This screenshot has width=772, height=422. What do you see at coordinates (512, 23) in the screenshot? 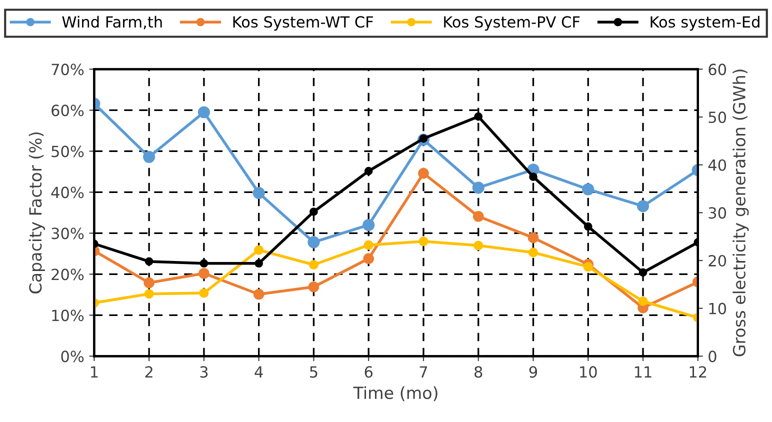
I see `legend-label: Kos System-PV CF` at bounding box center [512, 23].